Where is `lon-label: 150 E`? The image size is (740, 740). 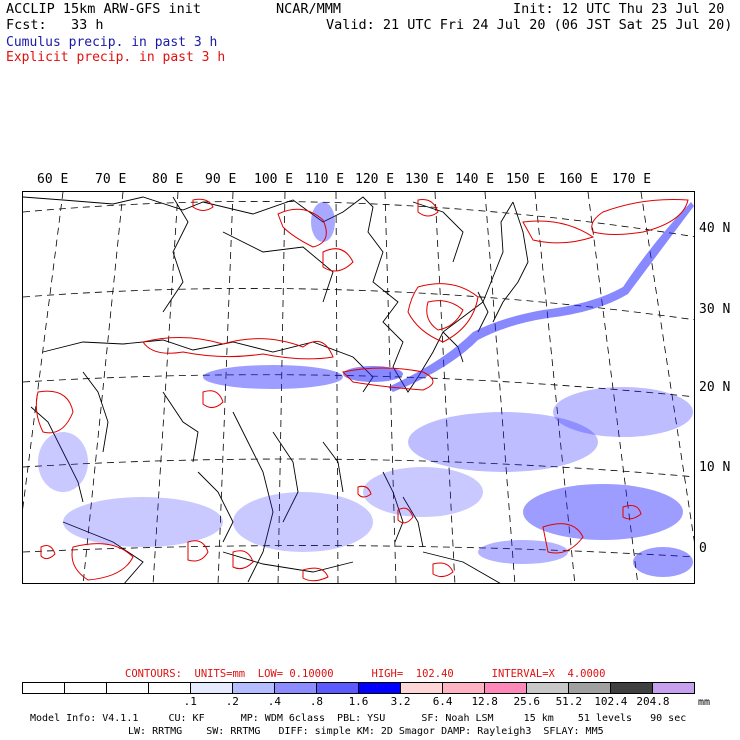
lon-label: 150 E is located at coordinates (526, 179).